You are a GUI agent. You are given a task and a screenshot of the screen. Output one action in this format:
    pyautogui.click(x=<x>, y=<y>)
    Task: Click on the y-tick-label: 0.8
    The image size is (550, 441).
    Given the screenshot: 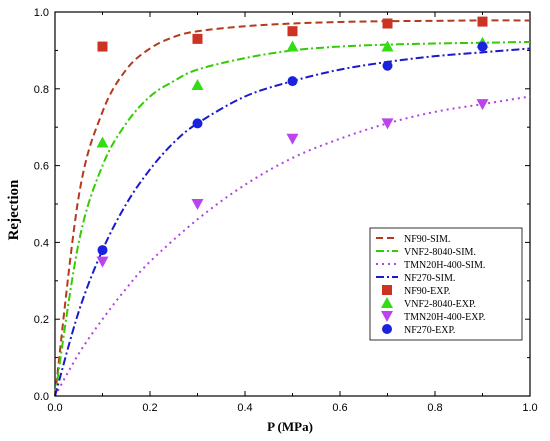 What is the action you would take?
    pyautogui.click(x=41, y=90)
    